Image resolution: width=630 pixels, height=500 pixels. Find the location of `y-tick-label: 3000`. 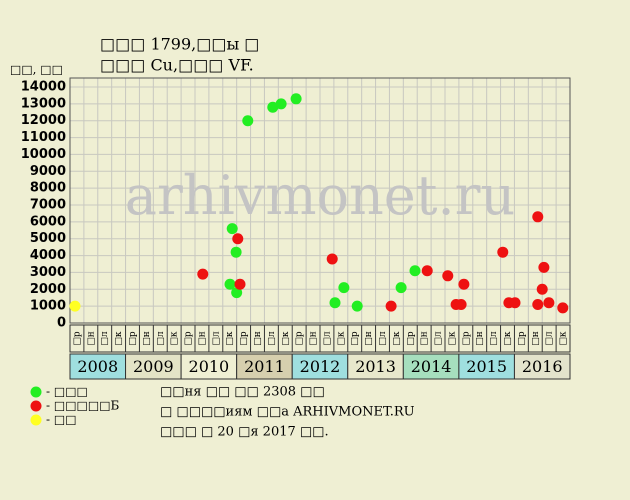

y-tick-label: 3000 is located at coordinates (48, 272).